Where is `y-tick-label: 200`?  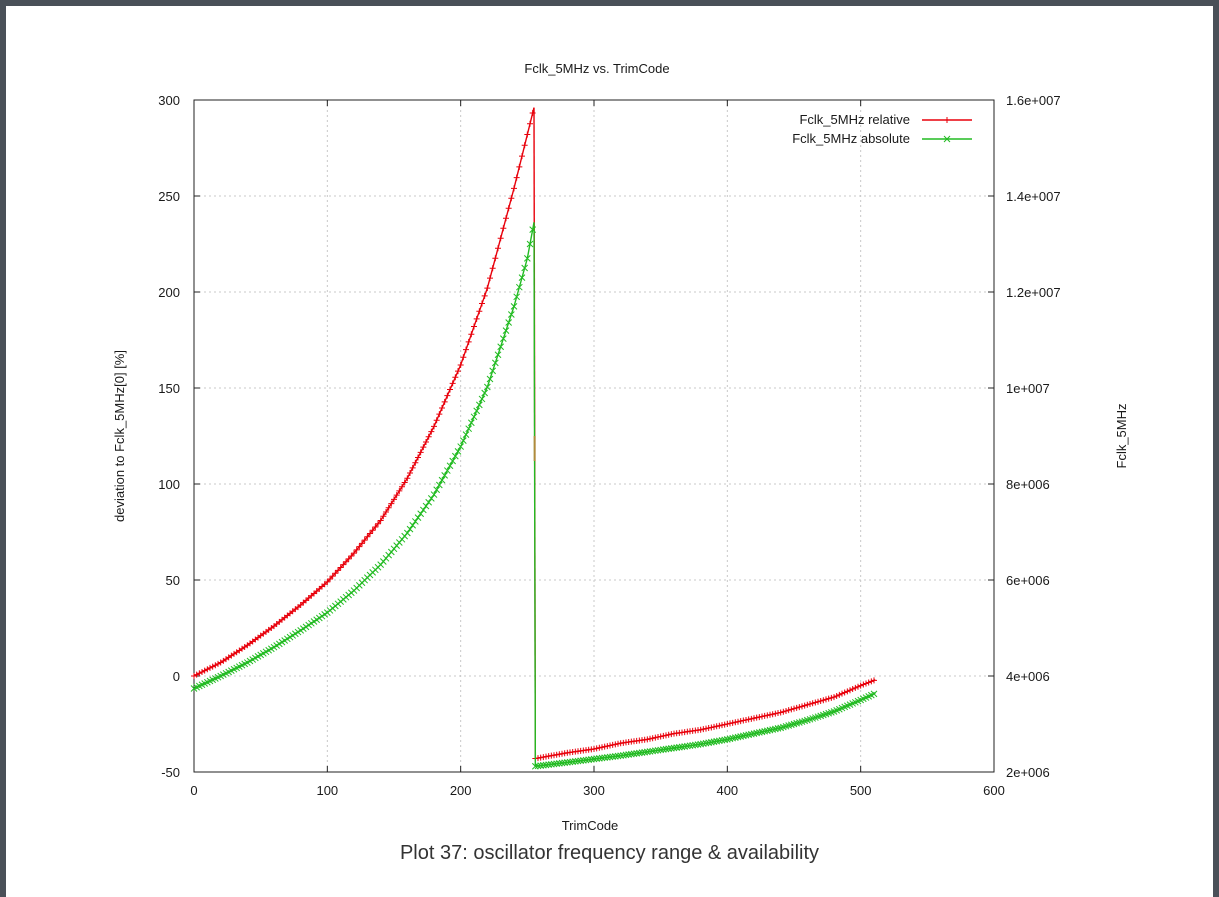 y-tick-label: 200 is located at coordinates (169, 292).